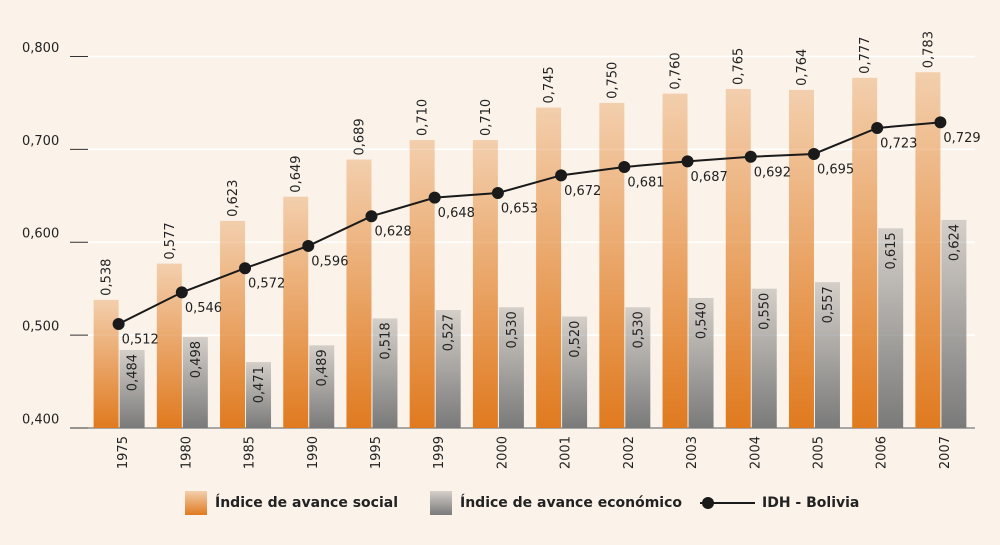 This screenshot has width=1000, height=545. I want to click on x-tick-label: 1995, so click(376, 452).